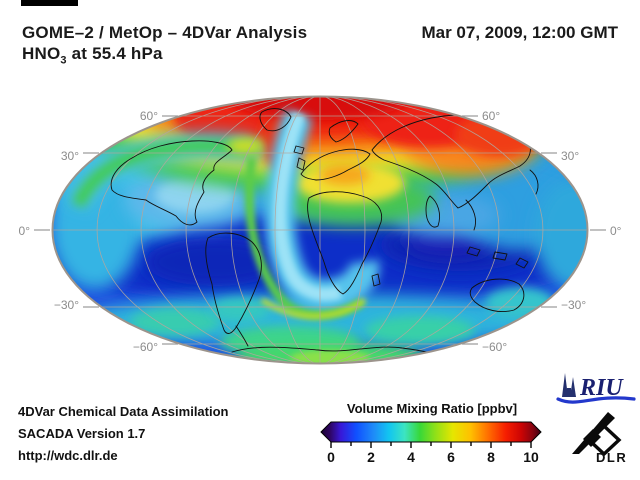 The width and height of the screenshot is (640, 480). What do you see at coordinates (331, 457) in the screenshot?
I see `cb-label-0: 0` at bounding box center [331, 457].